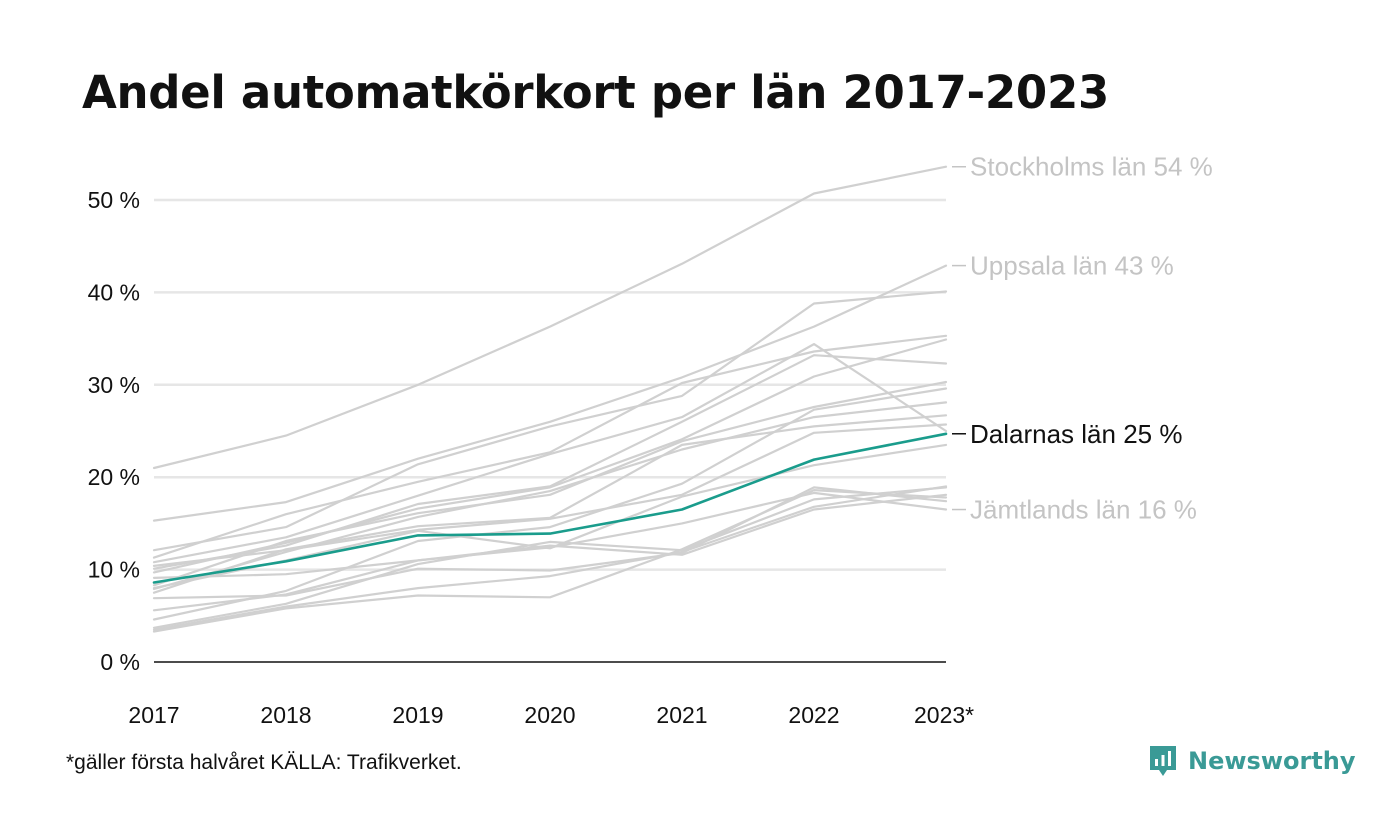 The image size is (1400, 840). Describe the element at coordinates (944, 715) in the screenshot. I see `x-tick-label: 2023*` at that location.